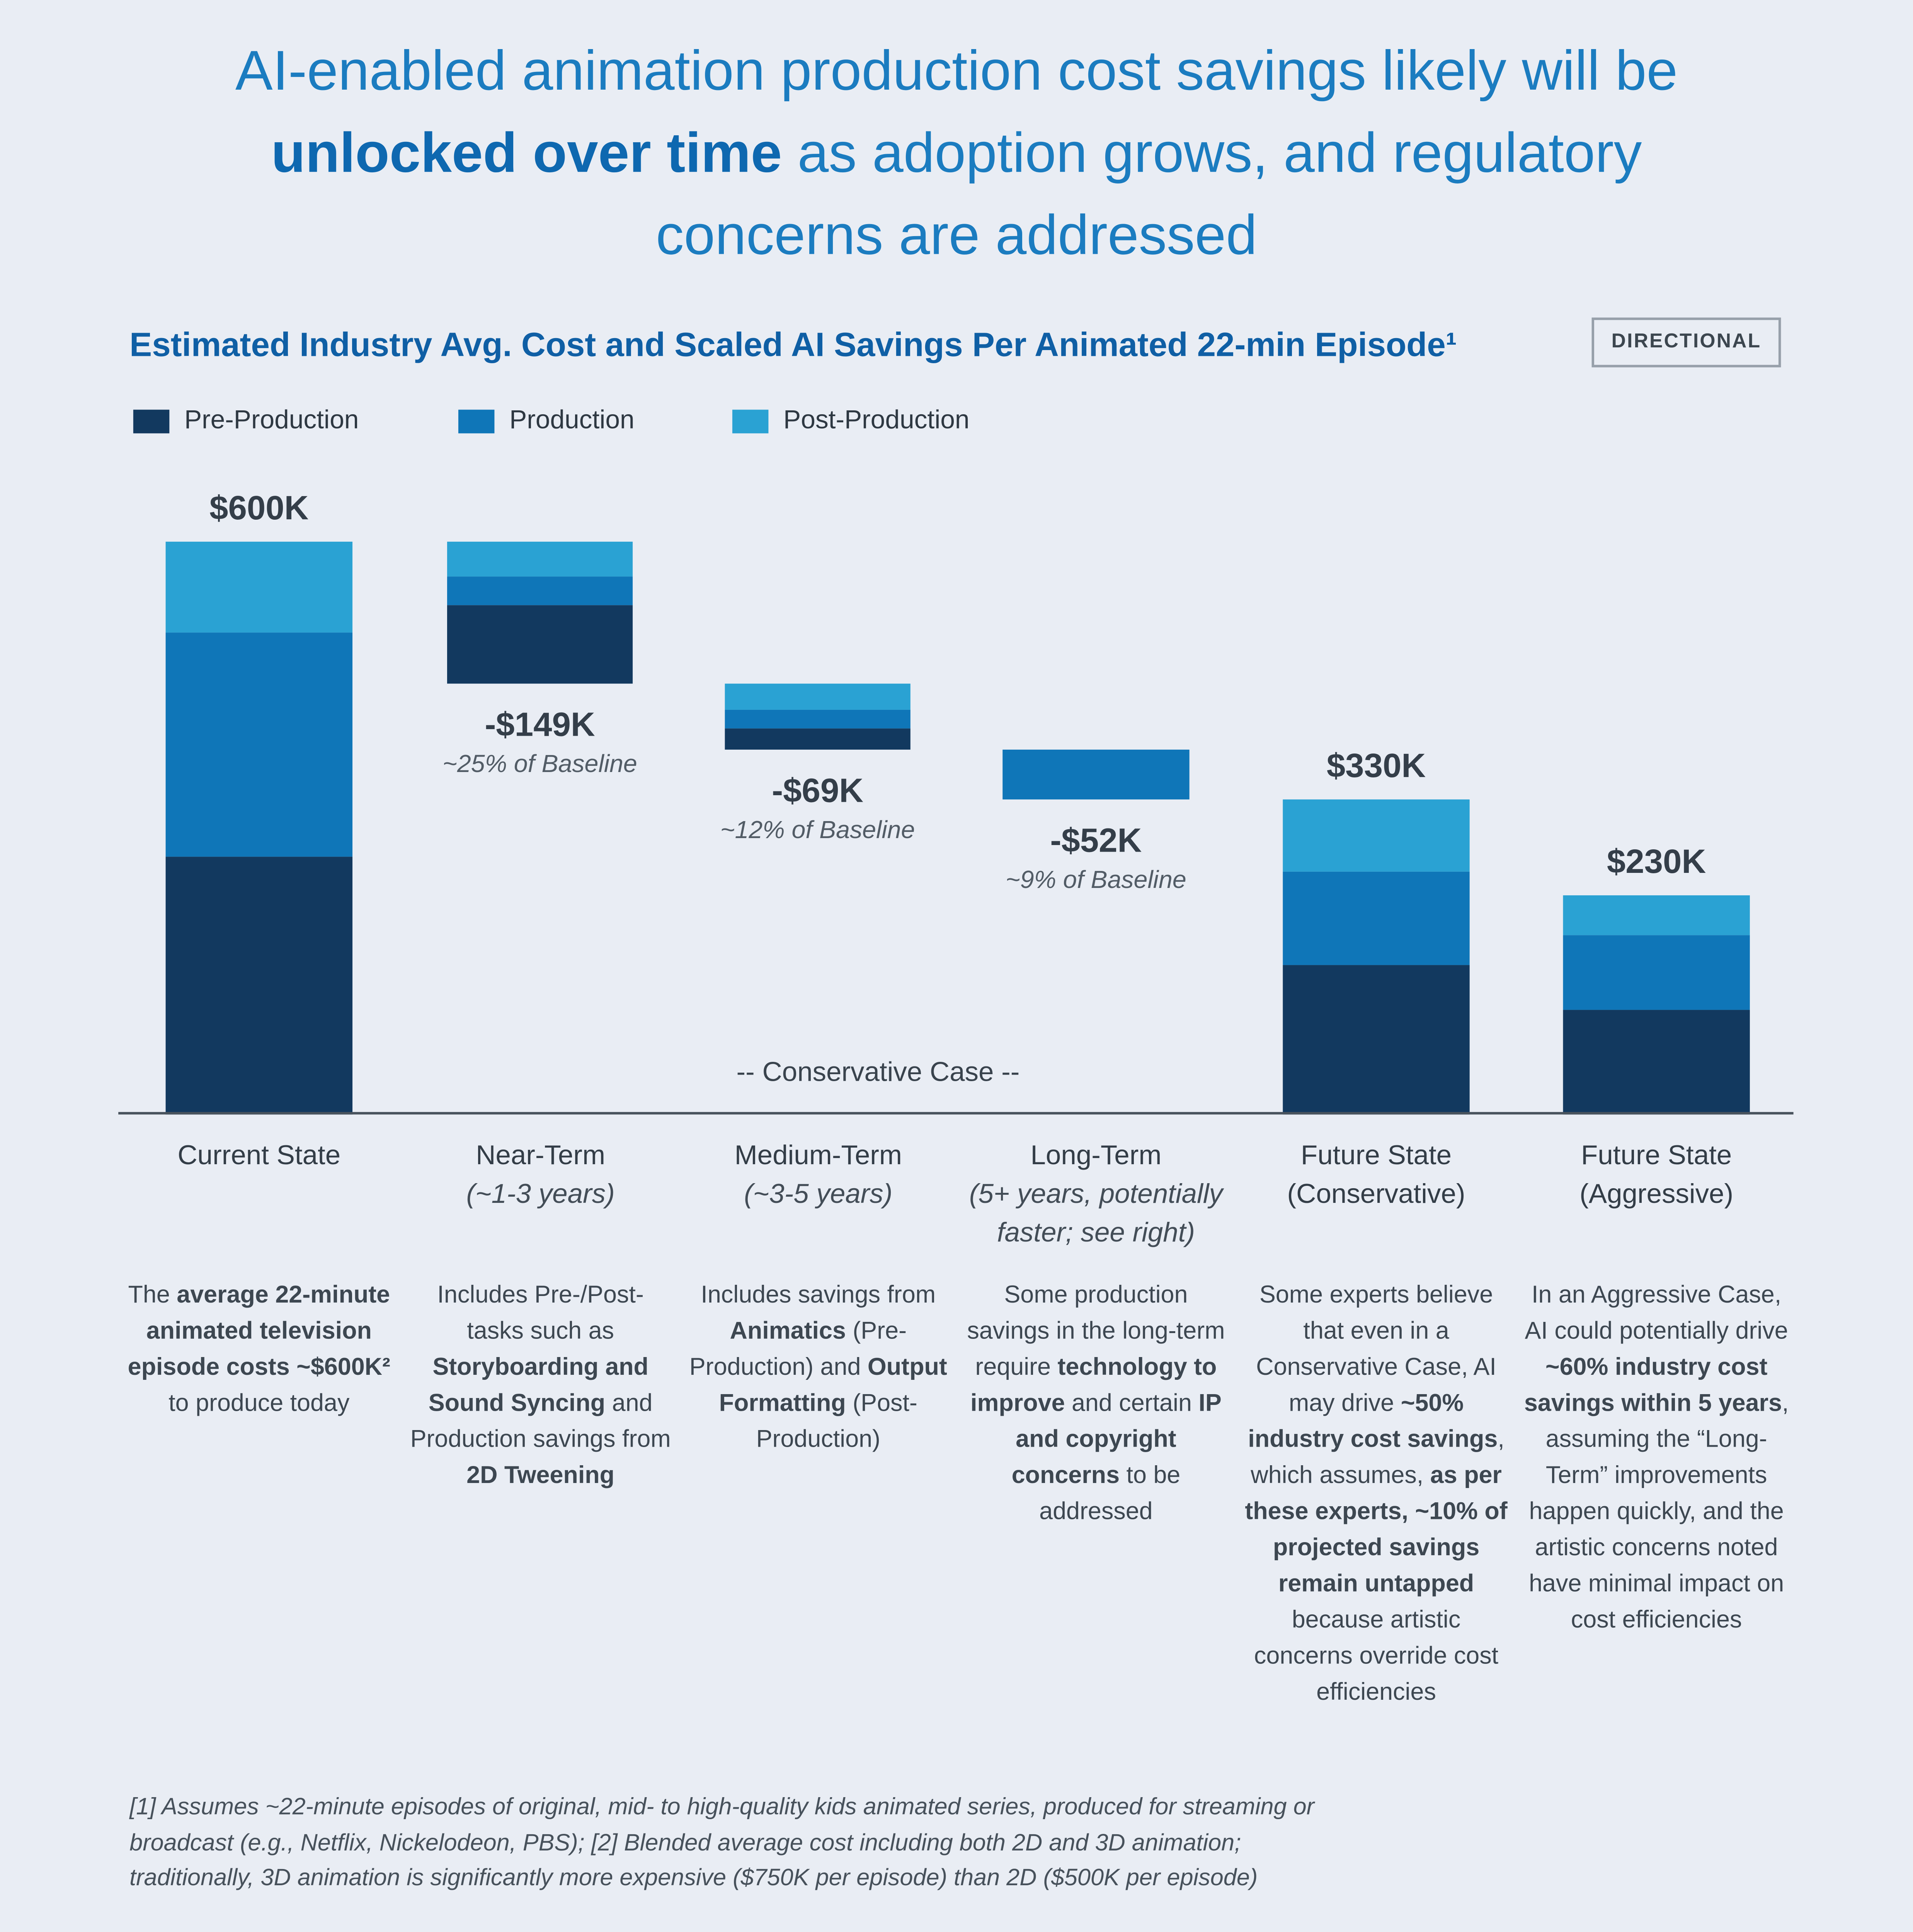  I want to click on value-label: $230K, so click(1656, 861).